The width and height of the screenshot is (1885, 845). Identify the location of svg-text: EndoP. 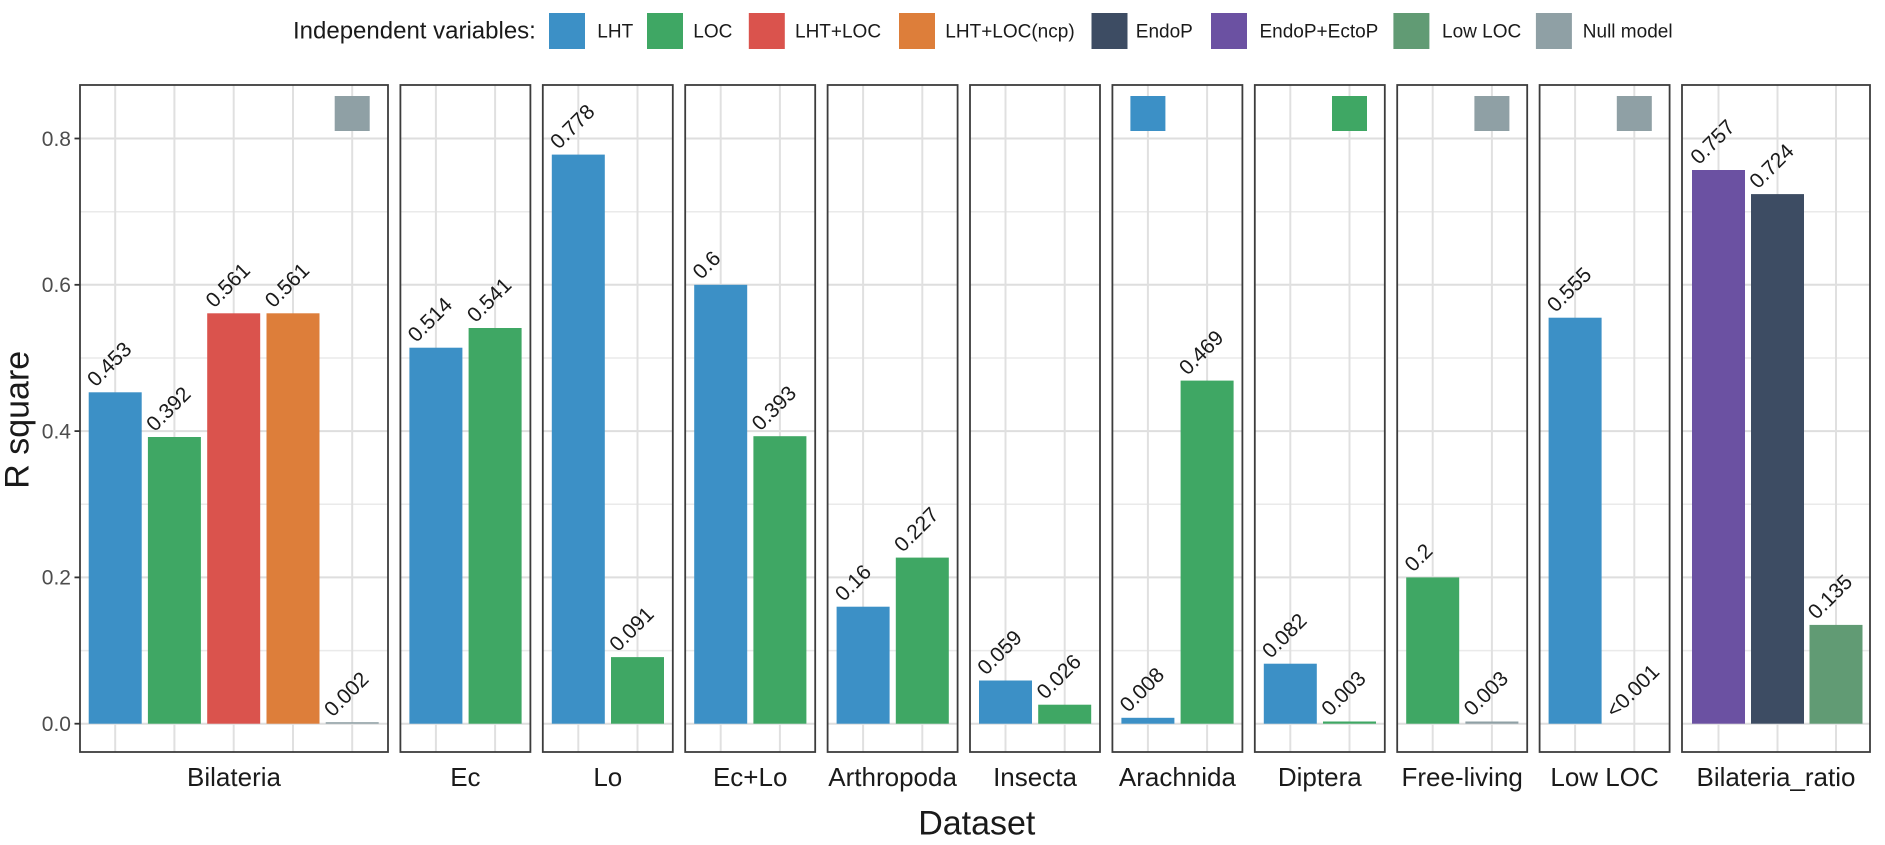
(1164, 32).